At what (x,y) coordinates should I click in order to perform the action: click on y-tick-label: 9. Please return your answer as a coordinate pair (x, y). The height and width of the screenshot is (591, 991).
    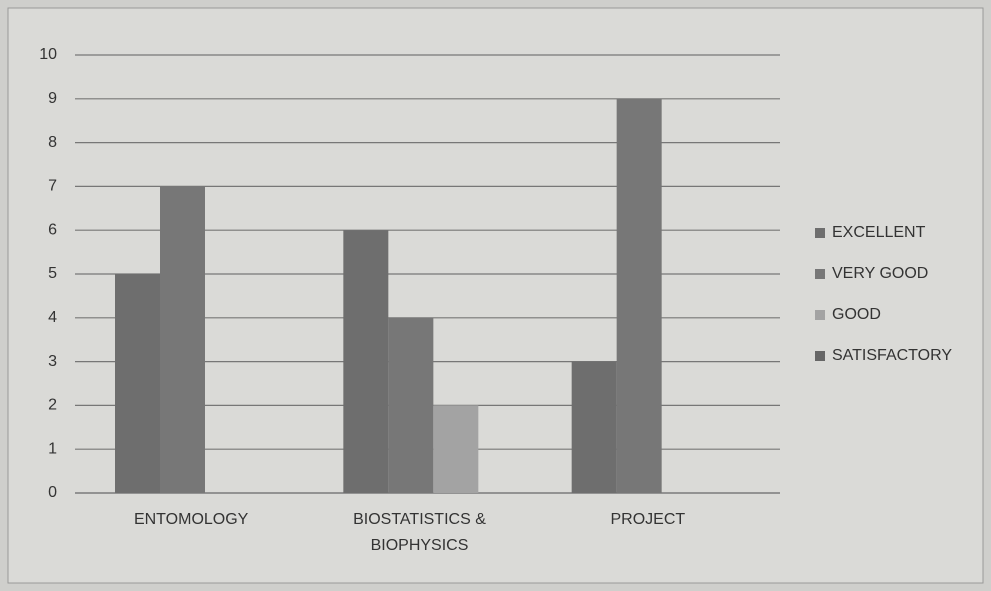
    Looking at the image, I should click on (52, 98).